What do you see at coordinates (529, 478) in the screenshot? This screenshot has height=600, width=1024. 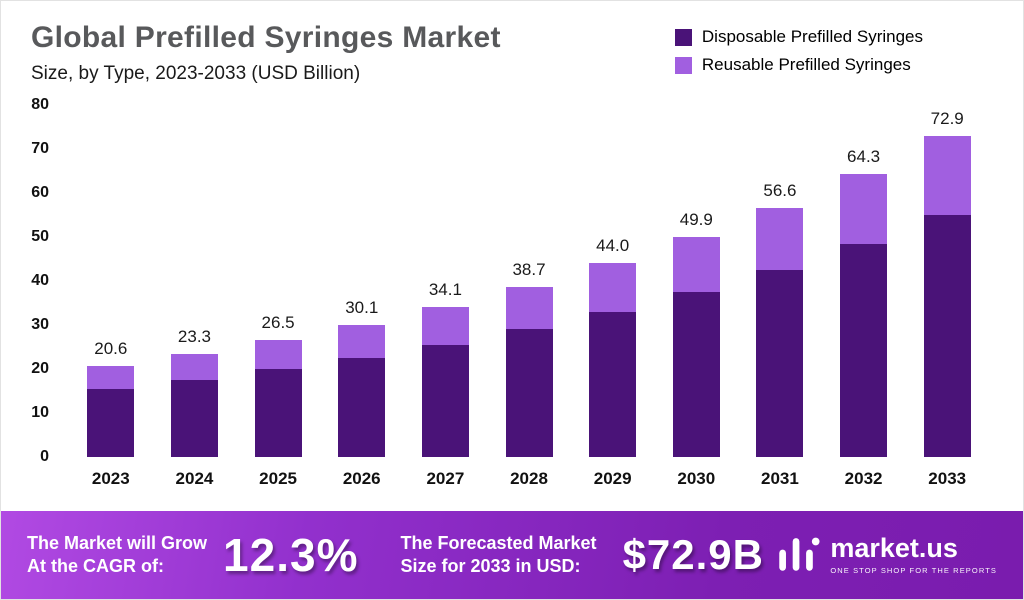 I see `x-axis-label: 2028` at bounding box center [529, 478].